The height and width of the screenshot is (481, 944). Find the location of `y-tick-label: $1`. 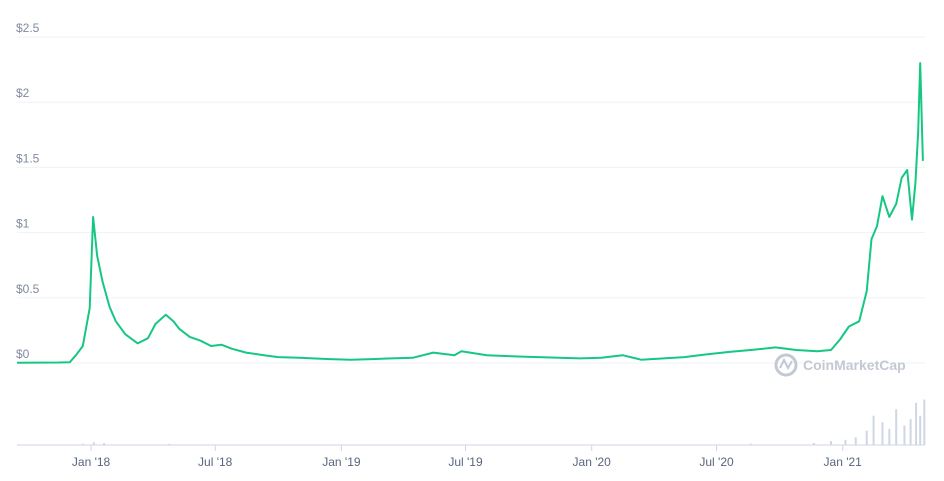

y-tick-label: $1 is located at coordinates (23, 224).